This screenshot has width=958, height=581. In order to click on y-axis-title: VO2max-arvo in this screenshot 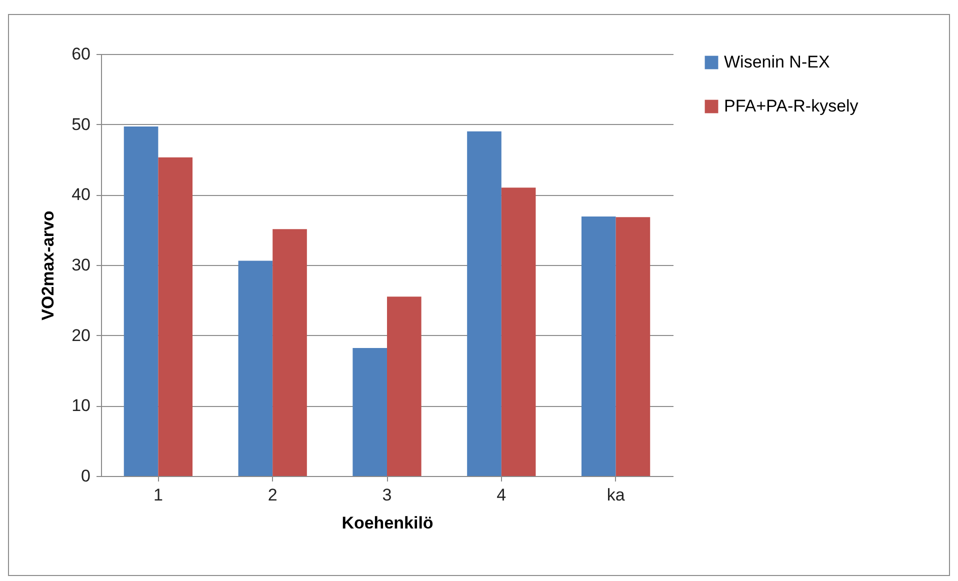, I will do `click(48, 265)`.